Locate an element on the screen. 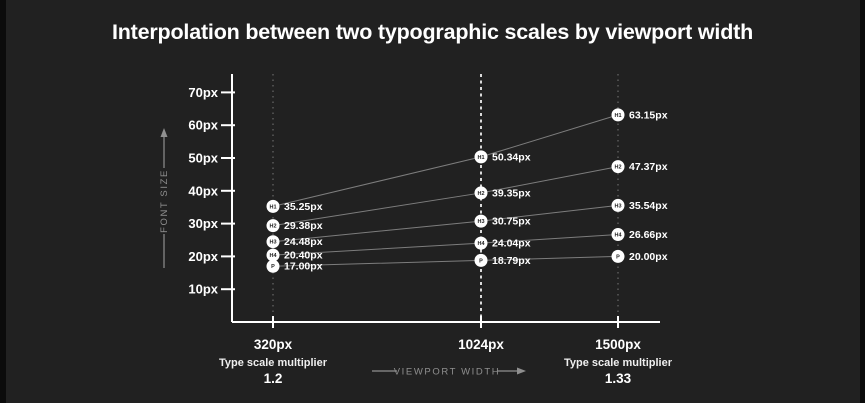 The image size is (865, 403). y-tick-label-60px: 60px is located at coordinates (203, 125).